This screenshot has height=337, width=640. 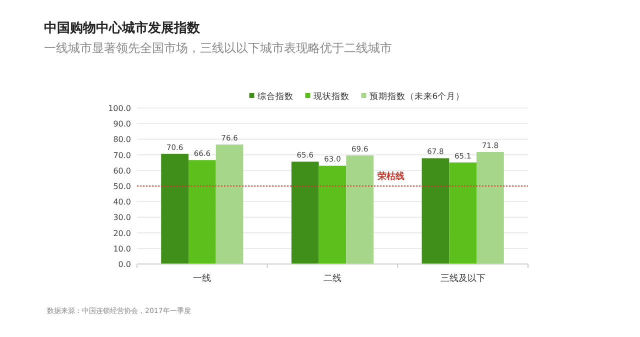 I want to click on x-tick-label: 二线, so click(x=333, y=278).